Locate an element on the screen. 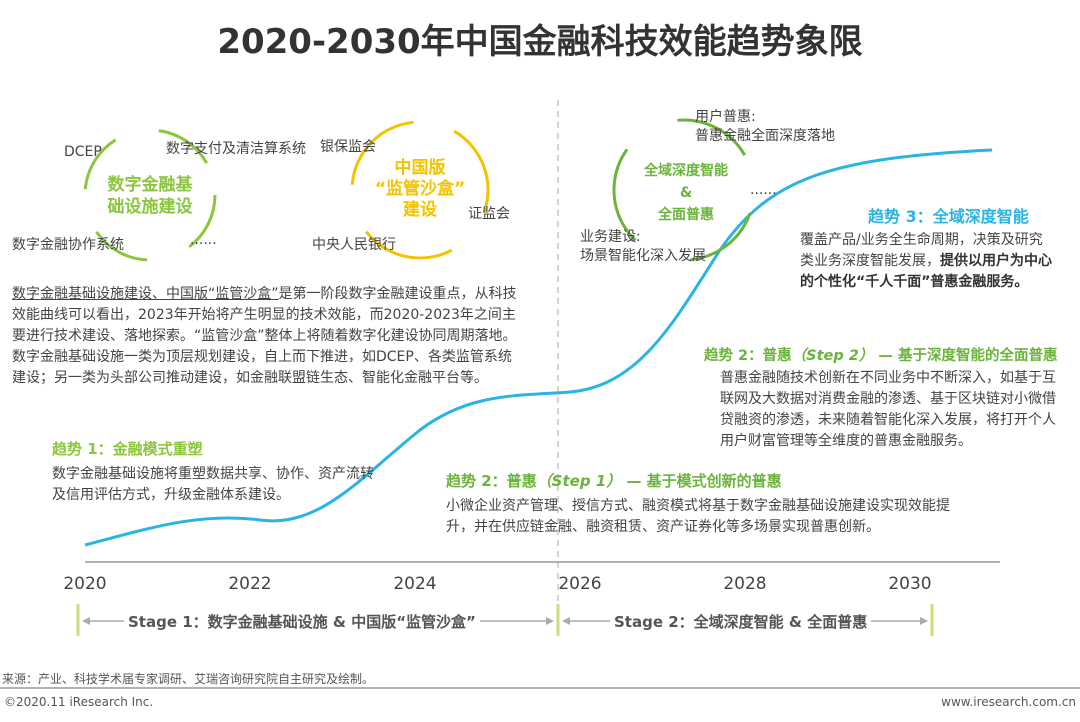  page-title: 2020-2030年中国金融科技效能趋势象限 is located at coordinates (540, 42).